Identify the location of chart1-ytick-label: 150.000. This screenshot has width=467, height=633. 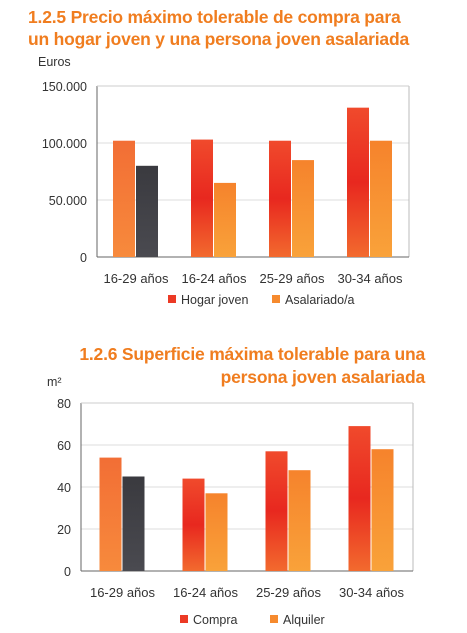
(64, 87).